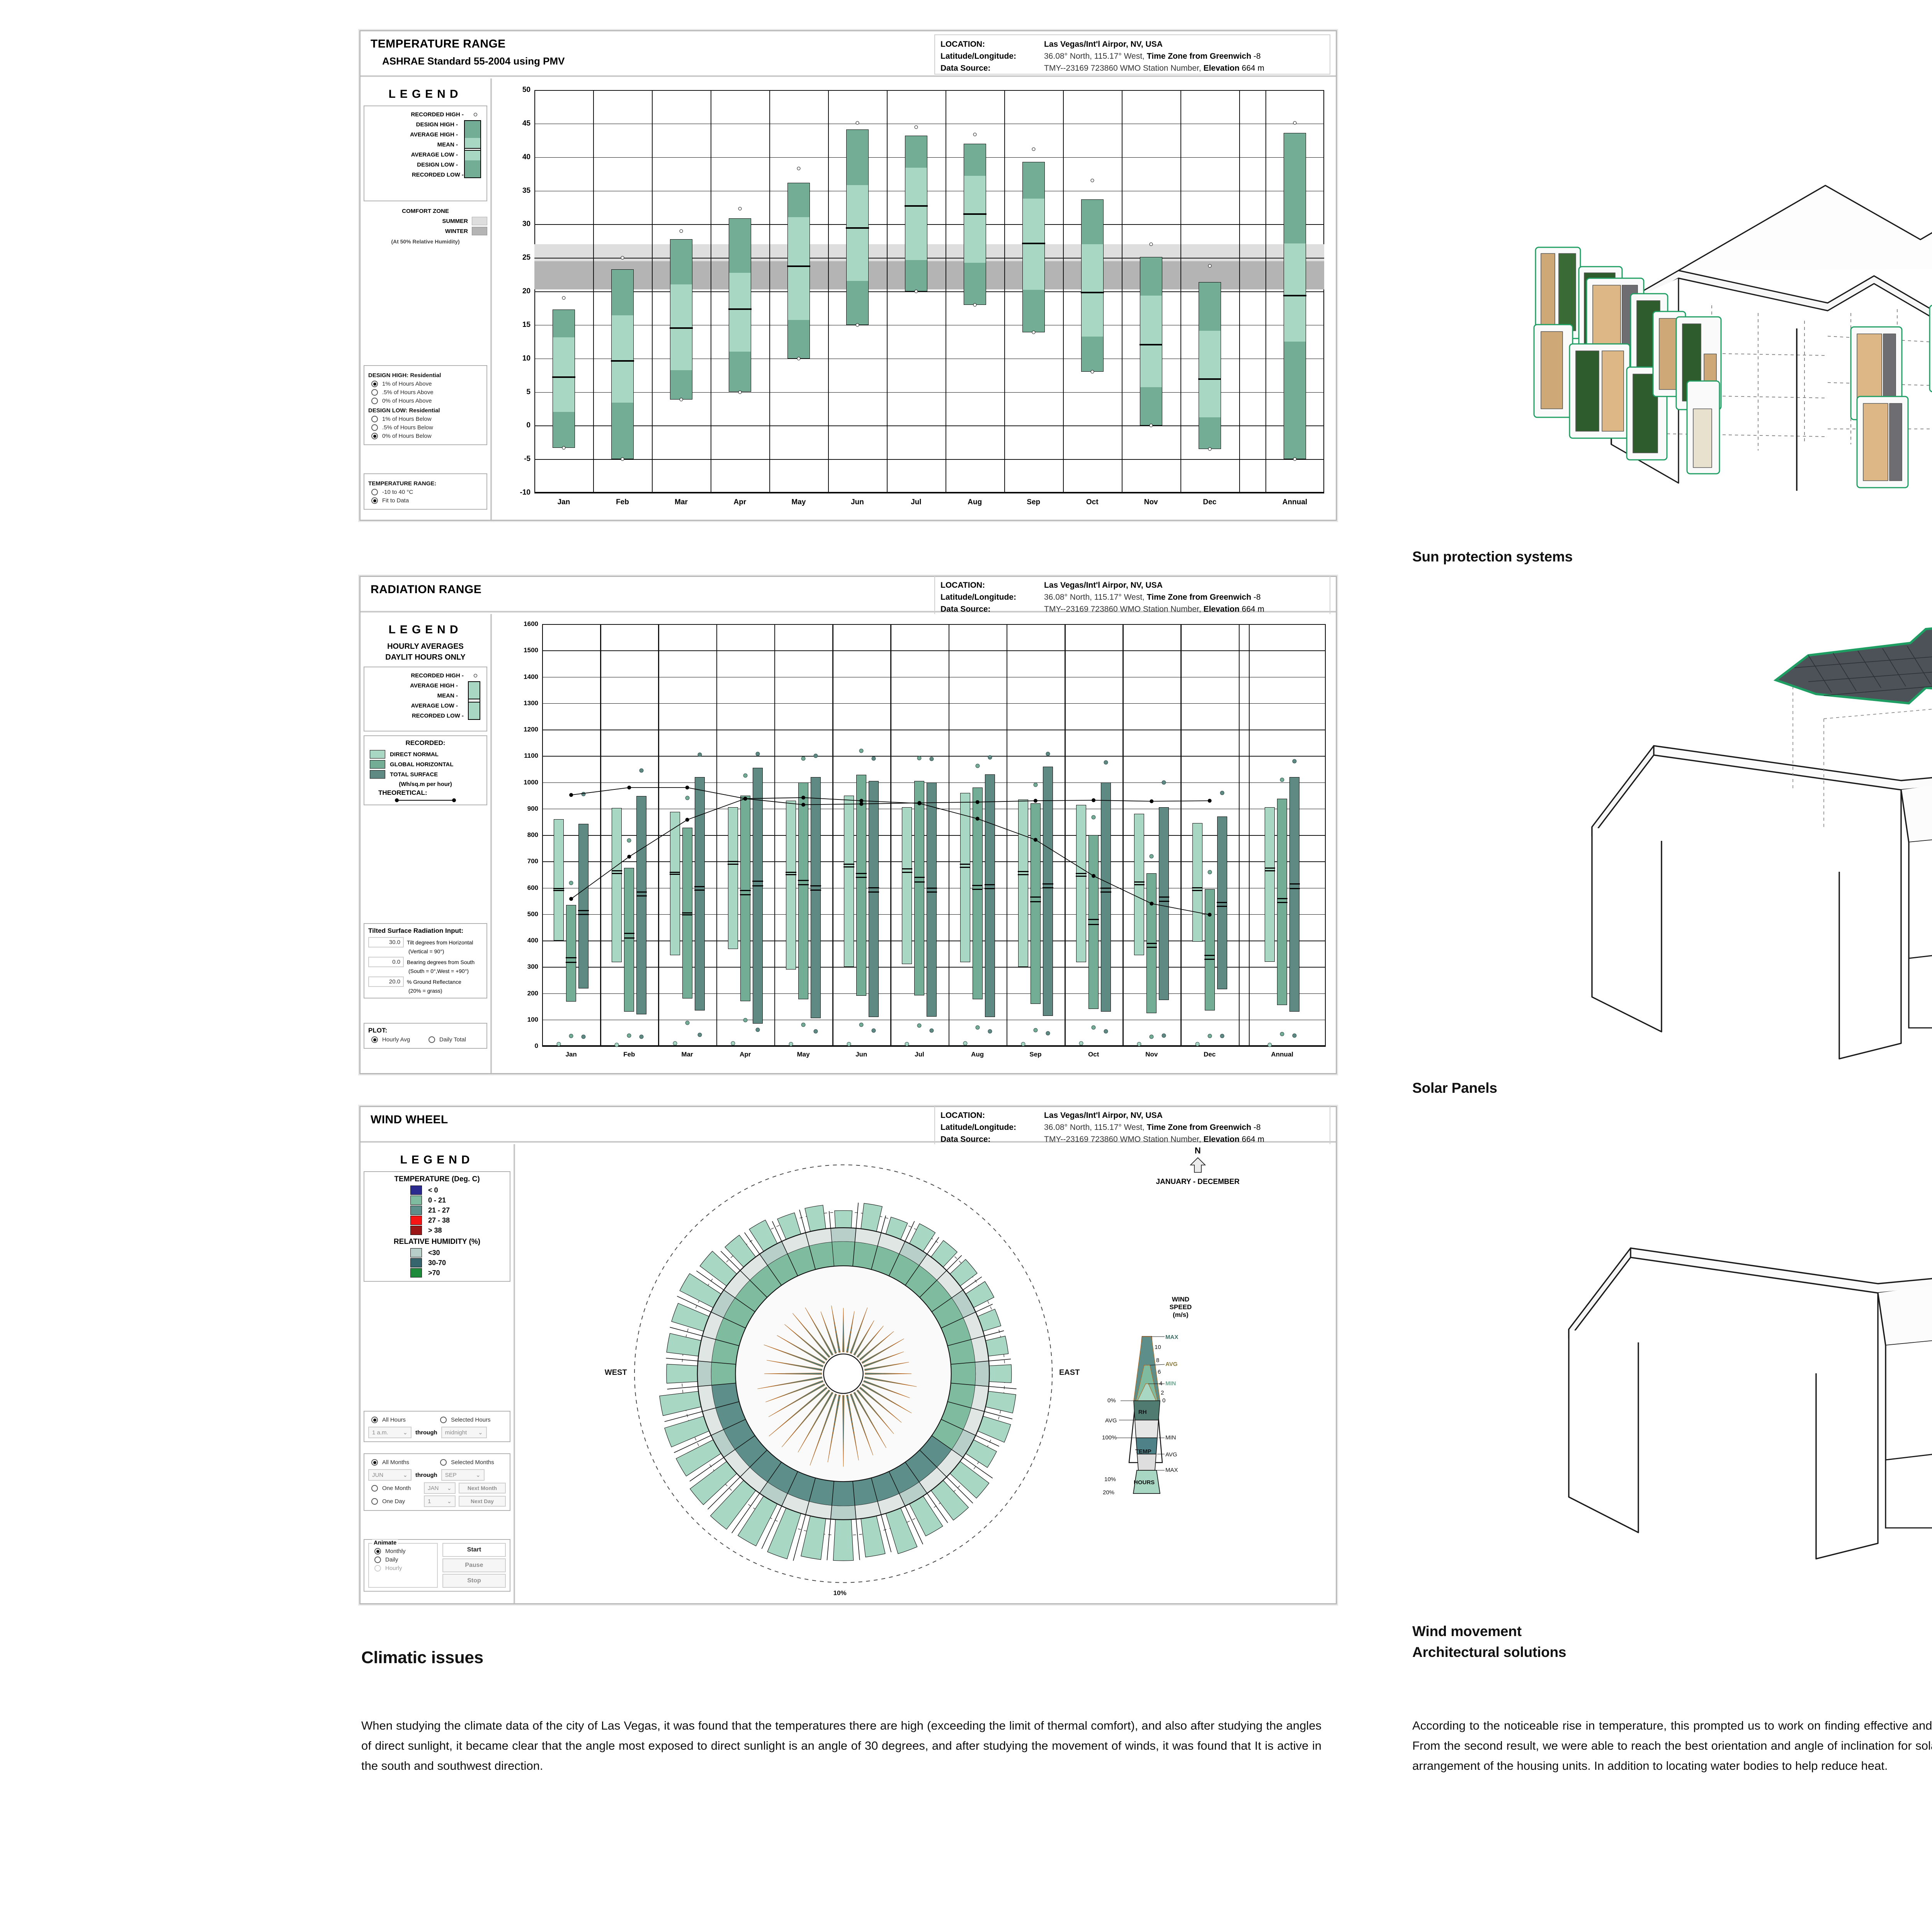 The height and width of the screenshot is (1917, 1932). What do you see at coordinates (1198, 1165) in the screenshot?
I see `north-arrow-icon` at bounding box center [1198, 1165].